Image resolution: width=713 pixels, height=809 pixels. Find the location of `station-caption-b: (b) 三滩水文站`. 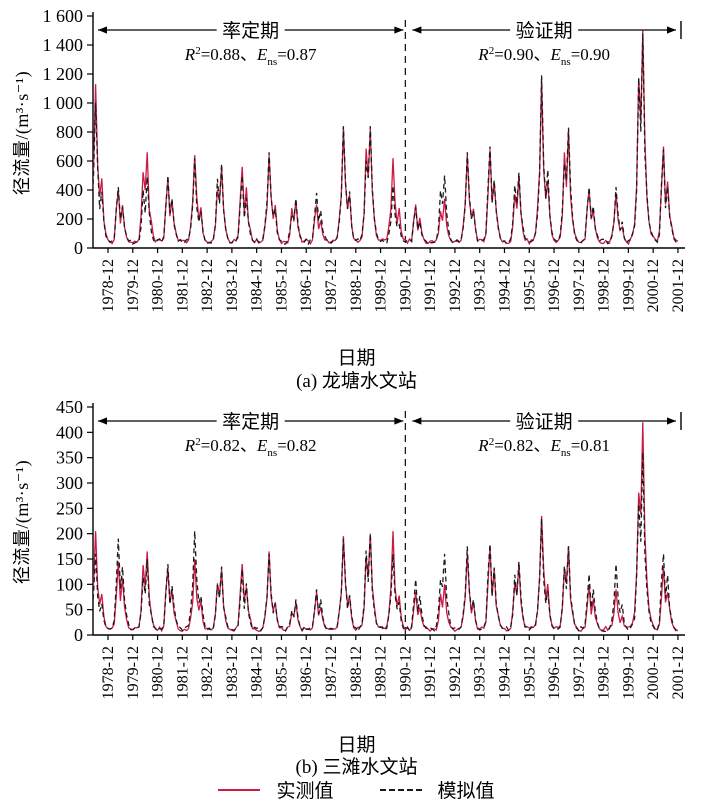

station-caption-b: (b) 三滩水文站 is located at coordinates (356, 767).